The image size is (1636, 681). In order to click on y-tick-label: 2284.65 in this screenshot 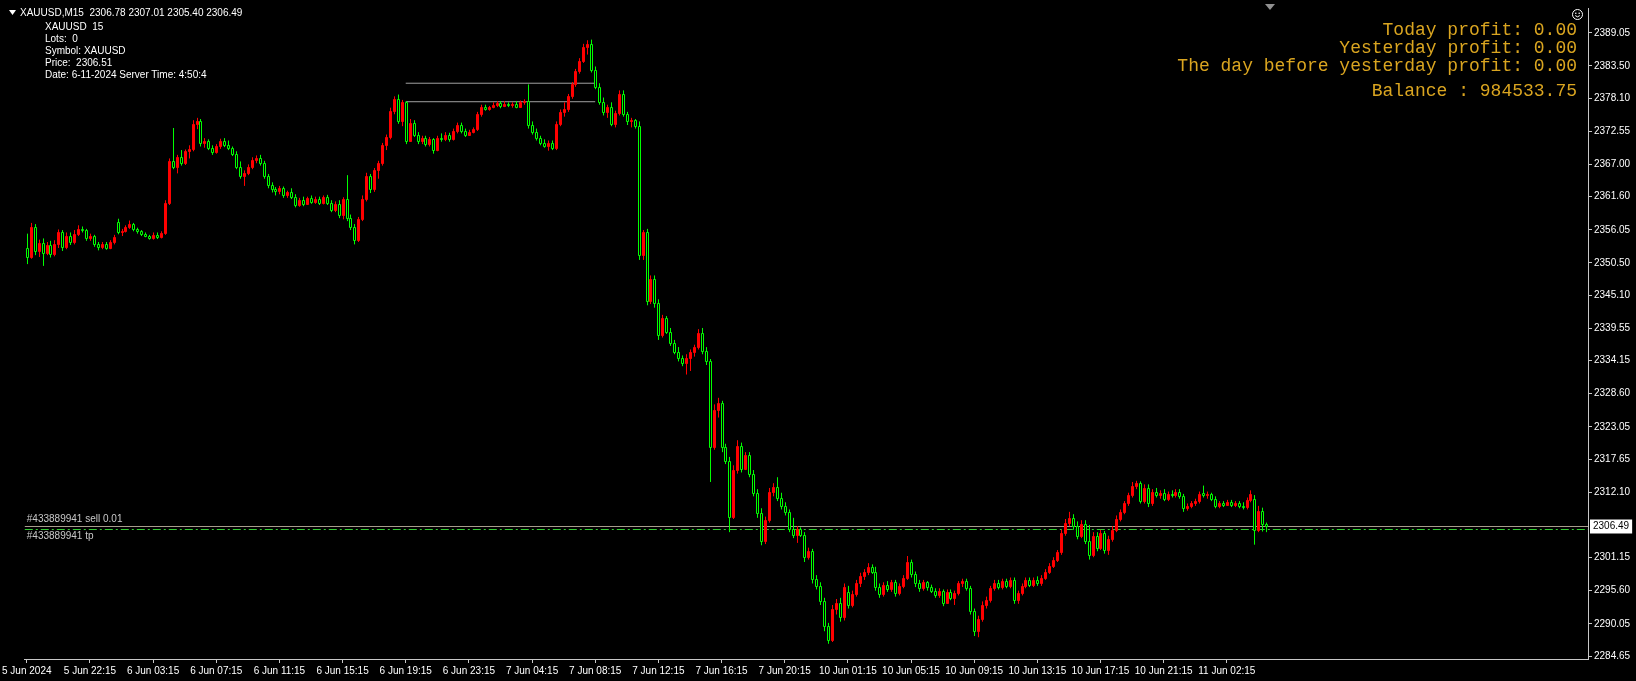, I will do `click(1612, 655)`.